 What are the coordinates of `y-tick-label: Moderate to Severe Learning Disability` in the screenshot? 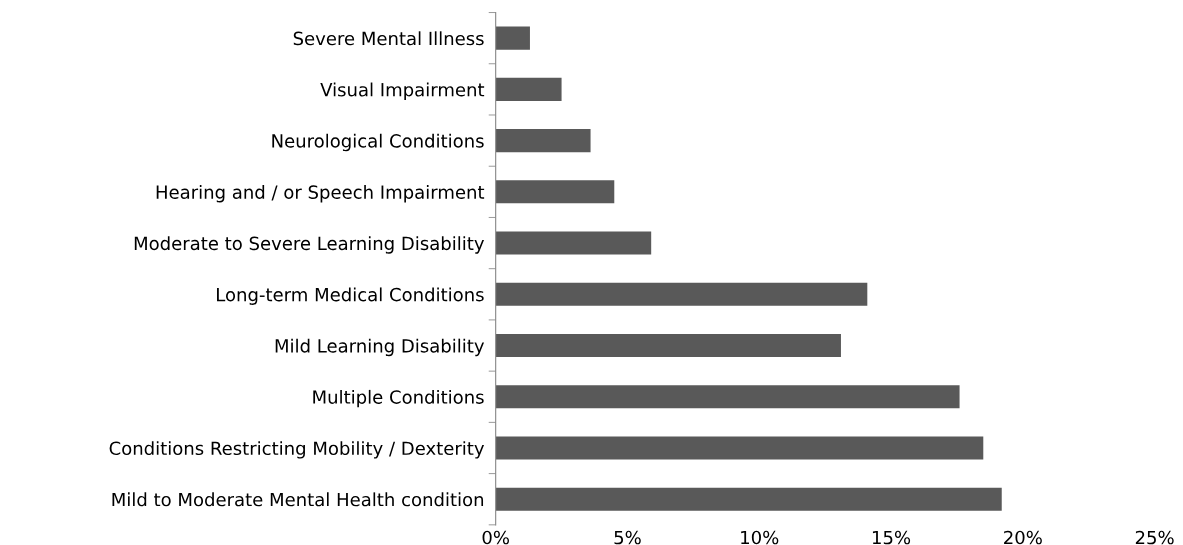 It's located at (309, 245).